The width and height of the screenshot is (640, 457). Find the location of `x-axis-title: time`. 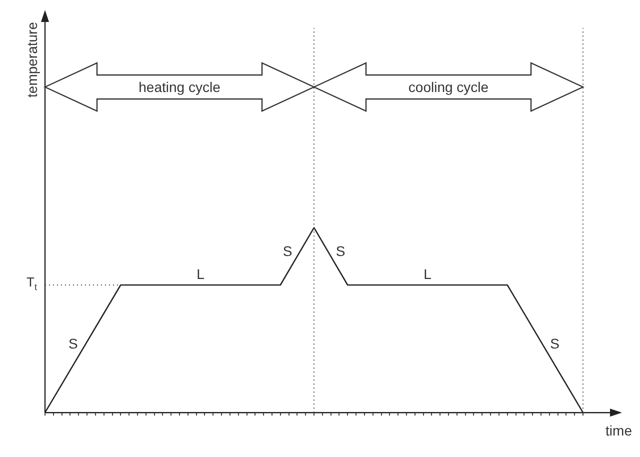

x-axis-title: time is located at coordinates (619, 430).